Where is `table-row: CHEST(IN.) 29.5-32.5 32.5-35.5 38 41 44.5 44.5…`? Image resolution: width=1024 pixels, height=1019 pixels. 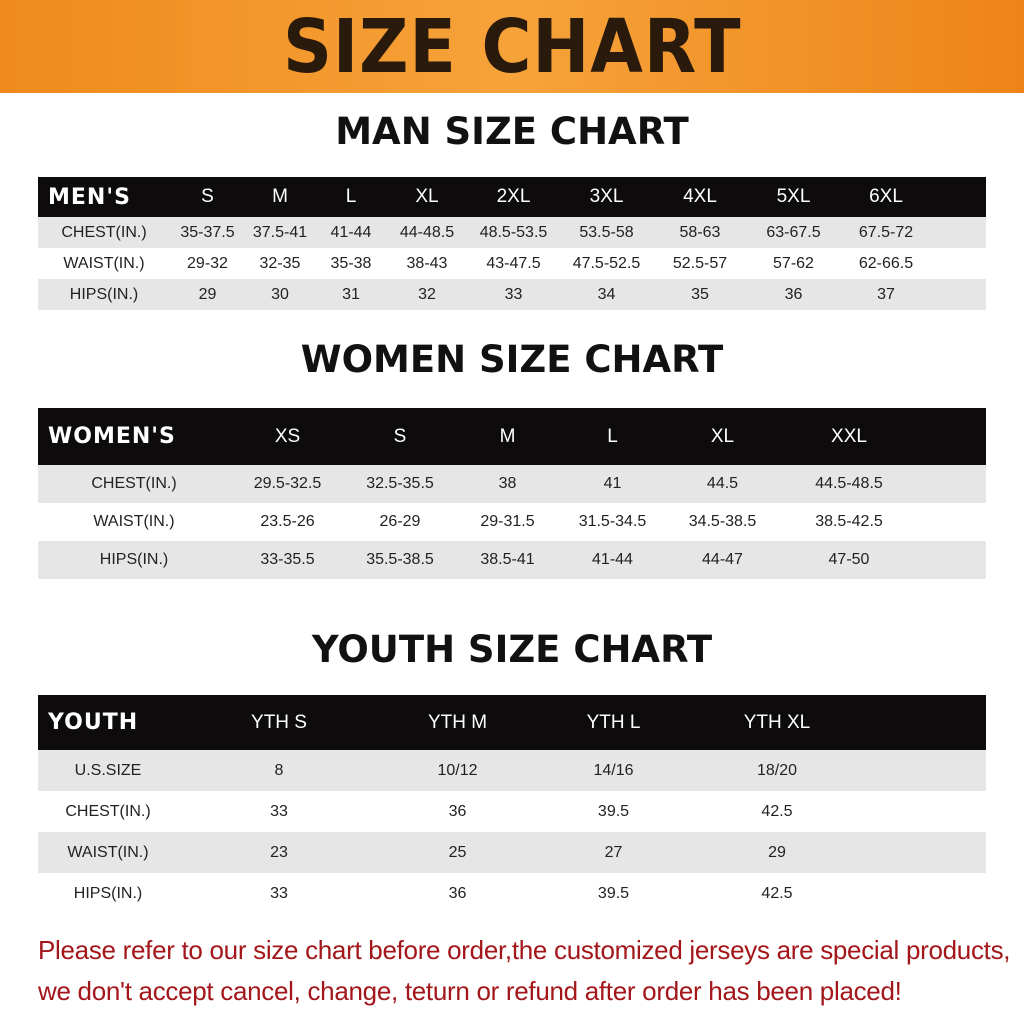
table-row: CHEST(IN.) 29.5-32.5 32.5-35.5 38 41 44.5 44.5… is located at coordinates (512, 484).